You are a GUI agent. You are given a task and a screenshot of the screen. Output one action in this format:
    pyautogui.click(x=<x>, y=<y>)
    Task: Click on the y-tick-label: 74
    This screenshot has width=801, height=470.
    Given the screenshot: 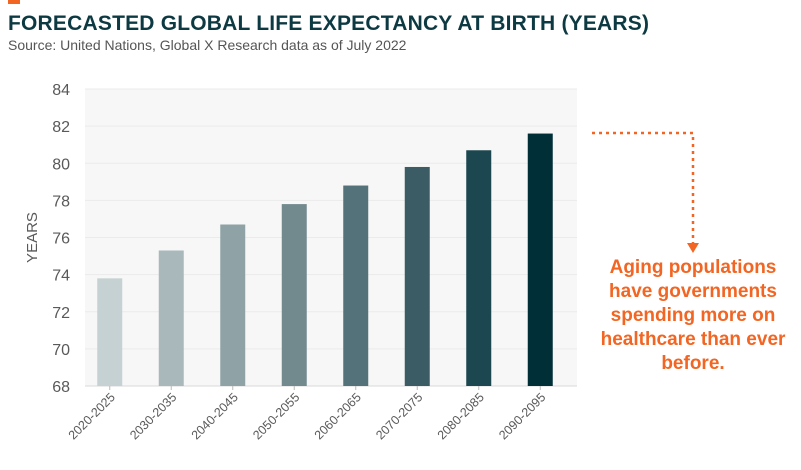 What is the action you would take?
    pyautogui.click(x=61, y=276)
    